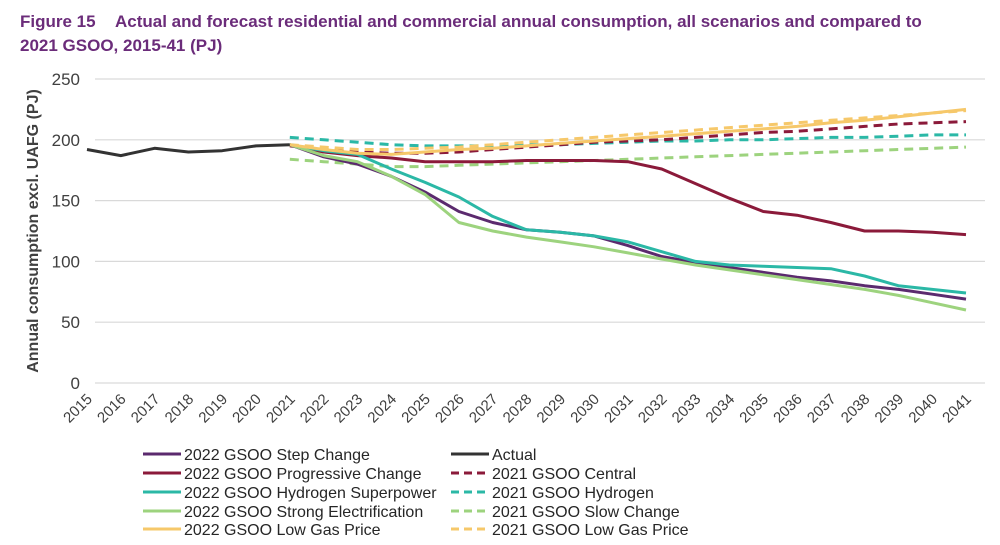 Image resolution: width=1000 pixels, height=545 pixels. What do you see at coordinates (923, 409) in the screenshot?
I see `x-tick-label: 2040` at bounding box center [923, 409].